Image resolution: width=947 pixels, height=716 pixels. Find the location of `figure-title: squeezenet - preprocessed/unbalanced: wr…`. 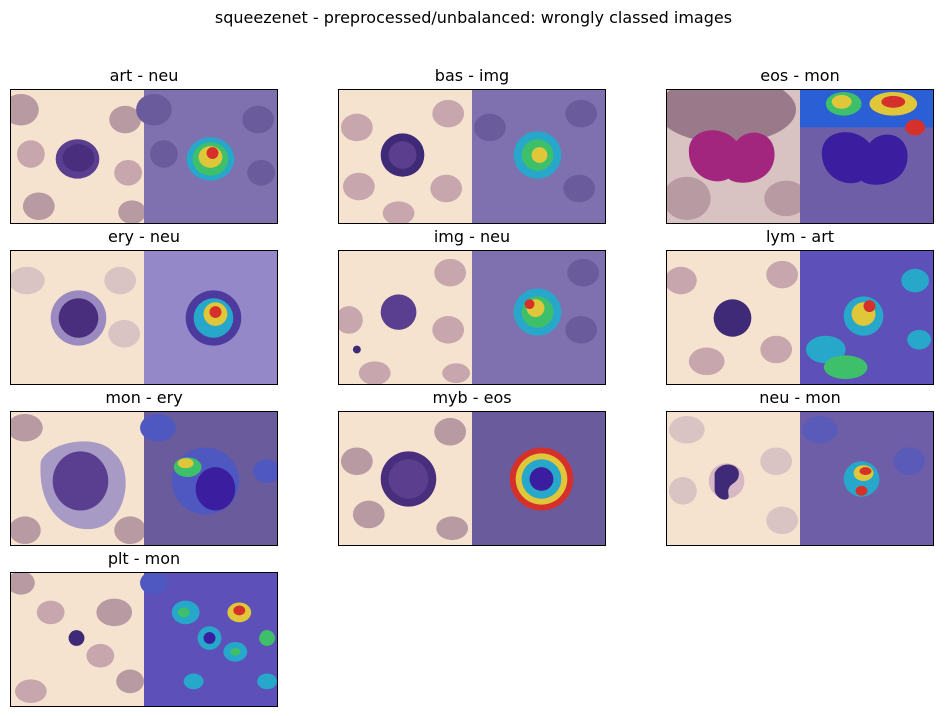

figure-title: squeezenet - preprocessed/unbalanced: wr… is located at coordinates (473, 17).